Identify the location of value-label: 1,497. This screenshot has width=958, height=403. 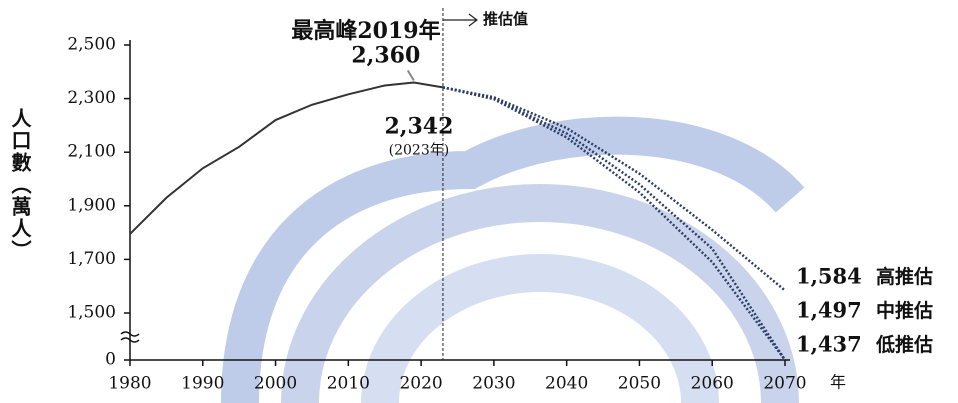
(829, 310).